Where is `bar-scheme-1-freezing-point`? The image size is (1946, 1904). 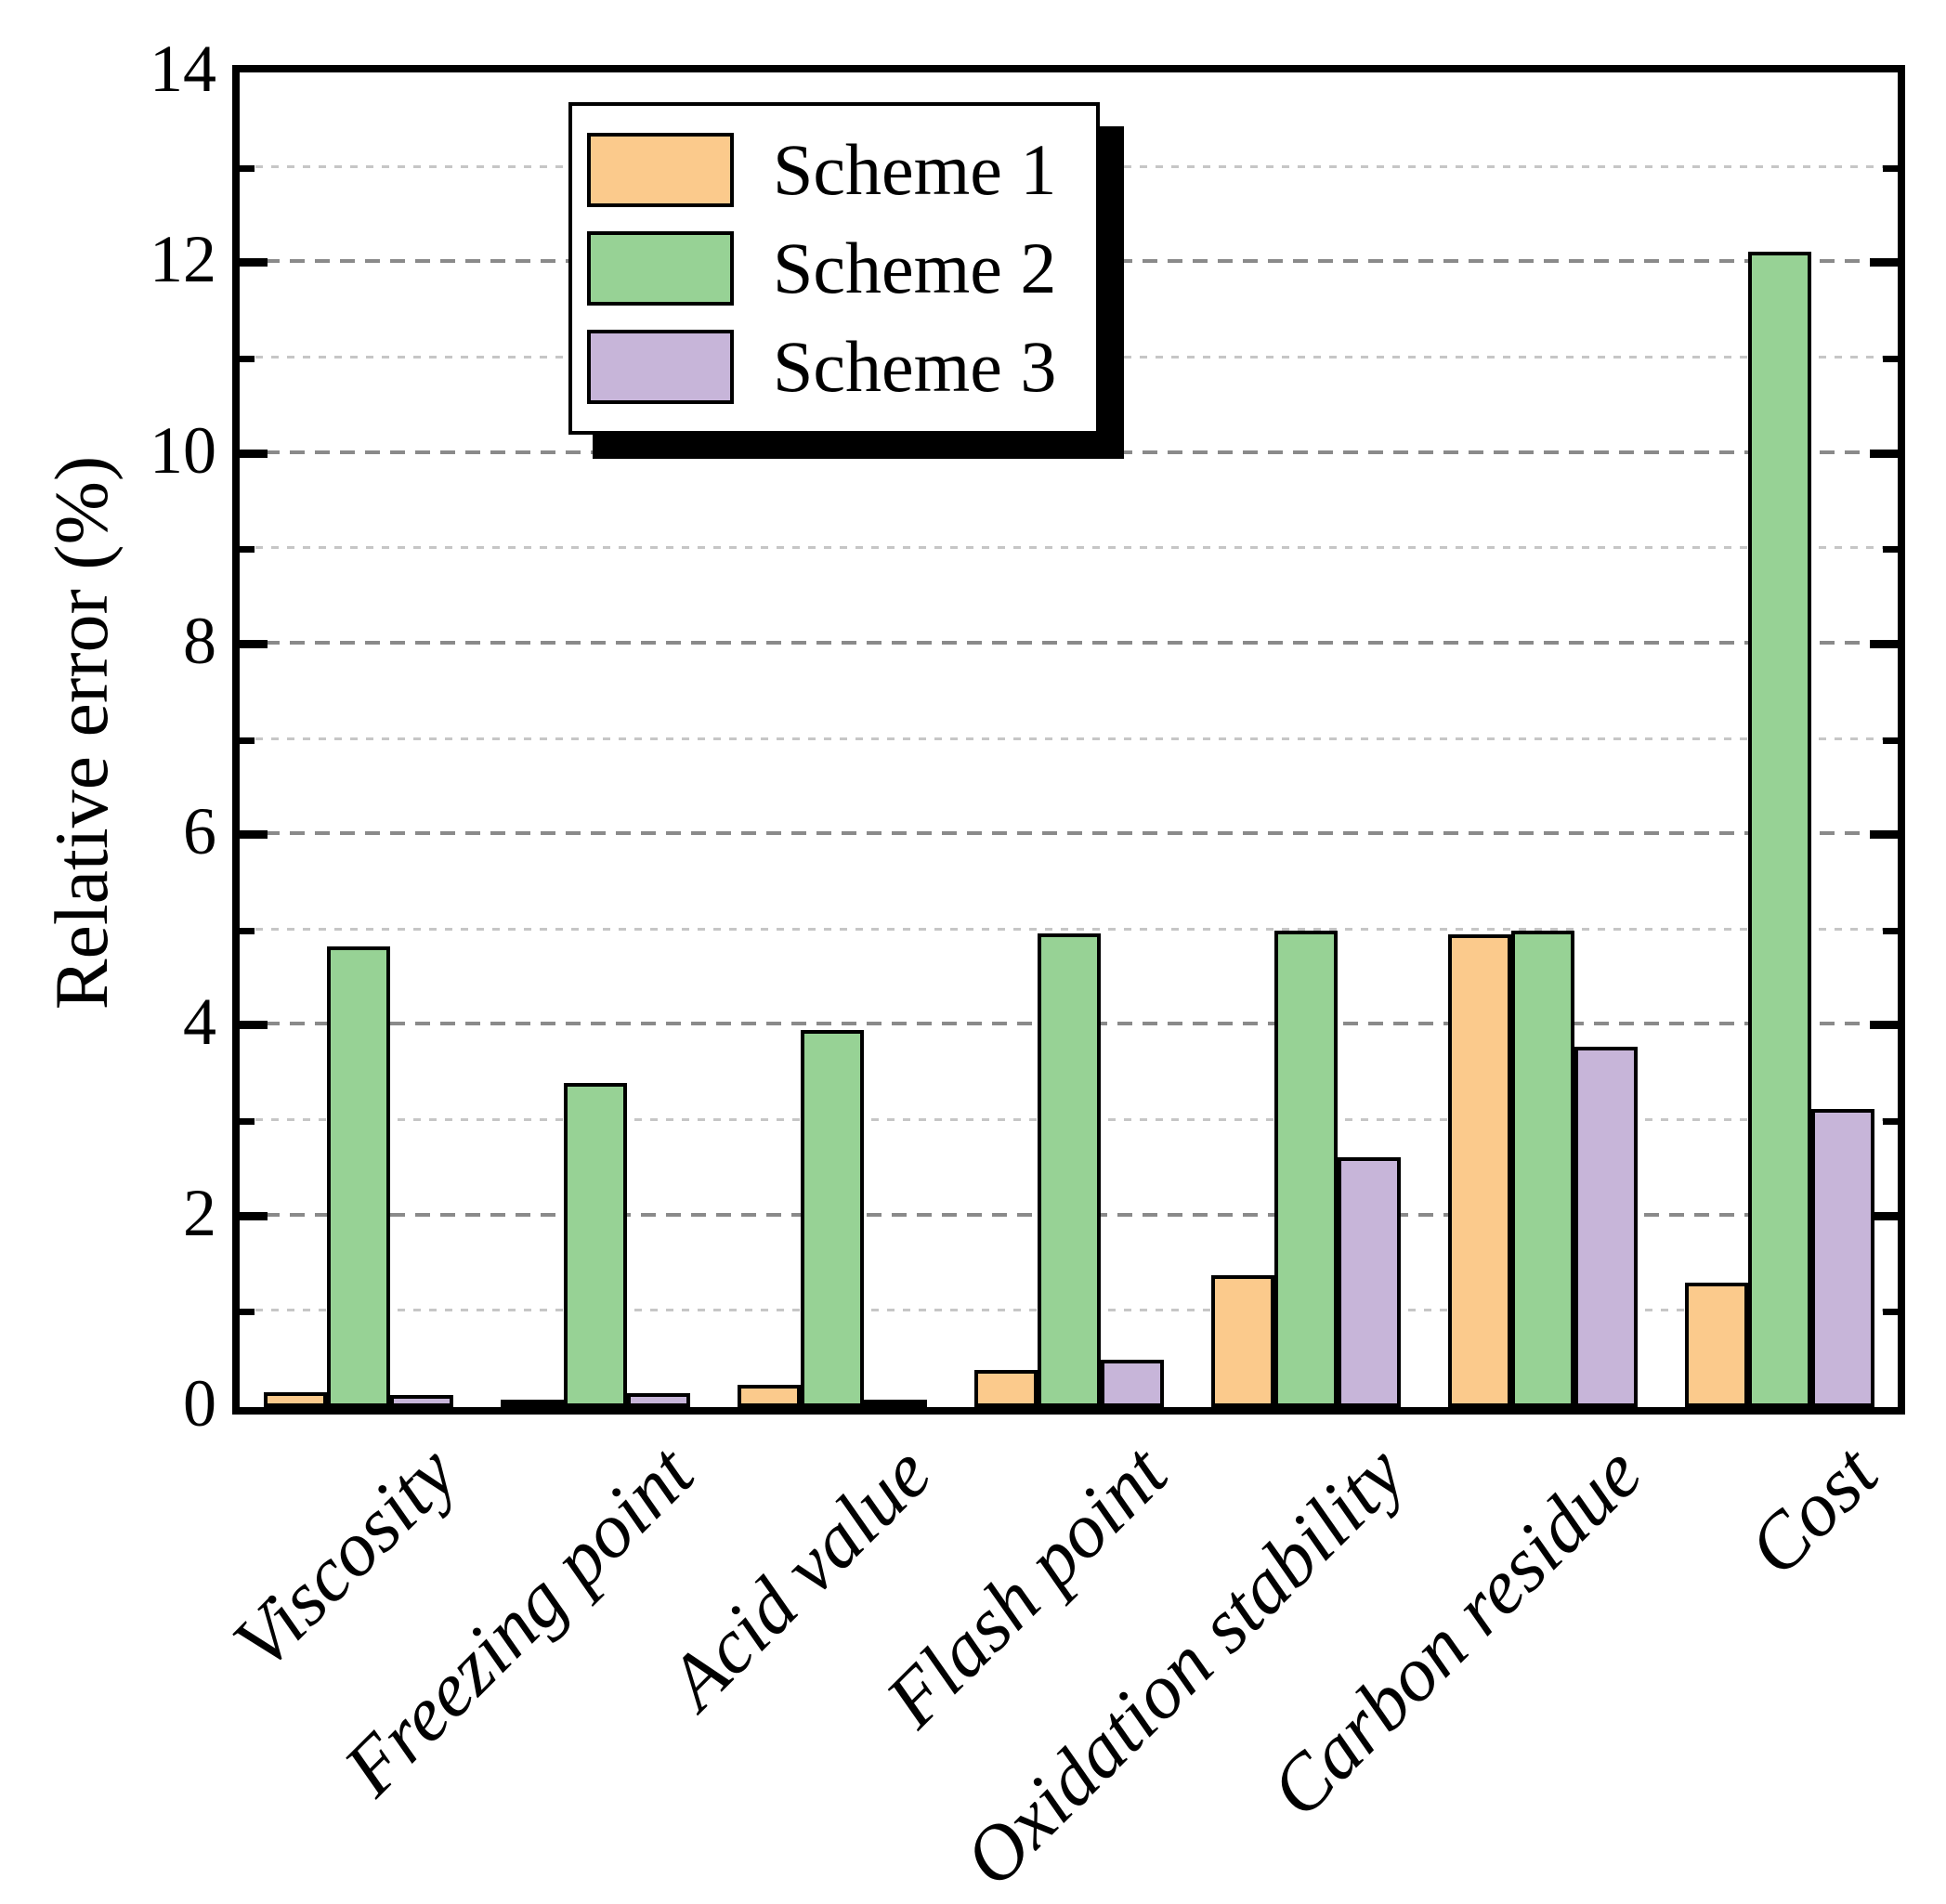 bar-scheme-1-freezing-point is located at coordinates (532, 1403).